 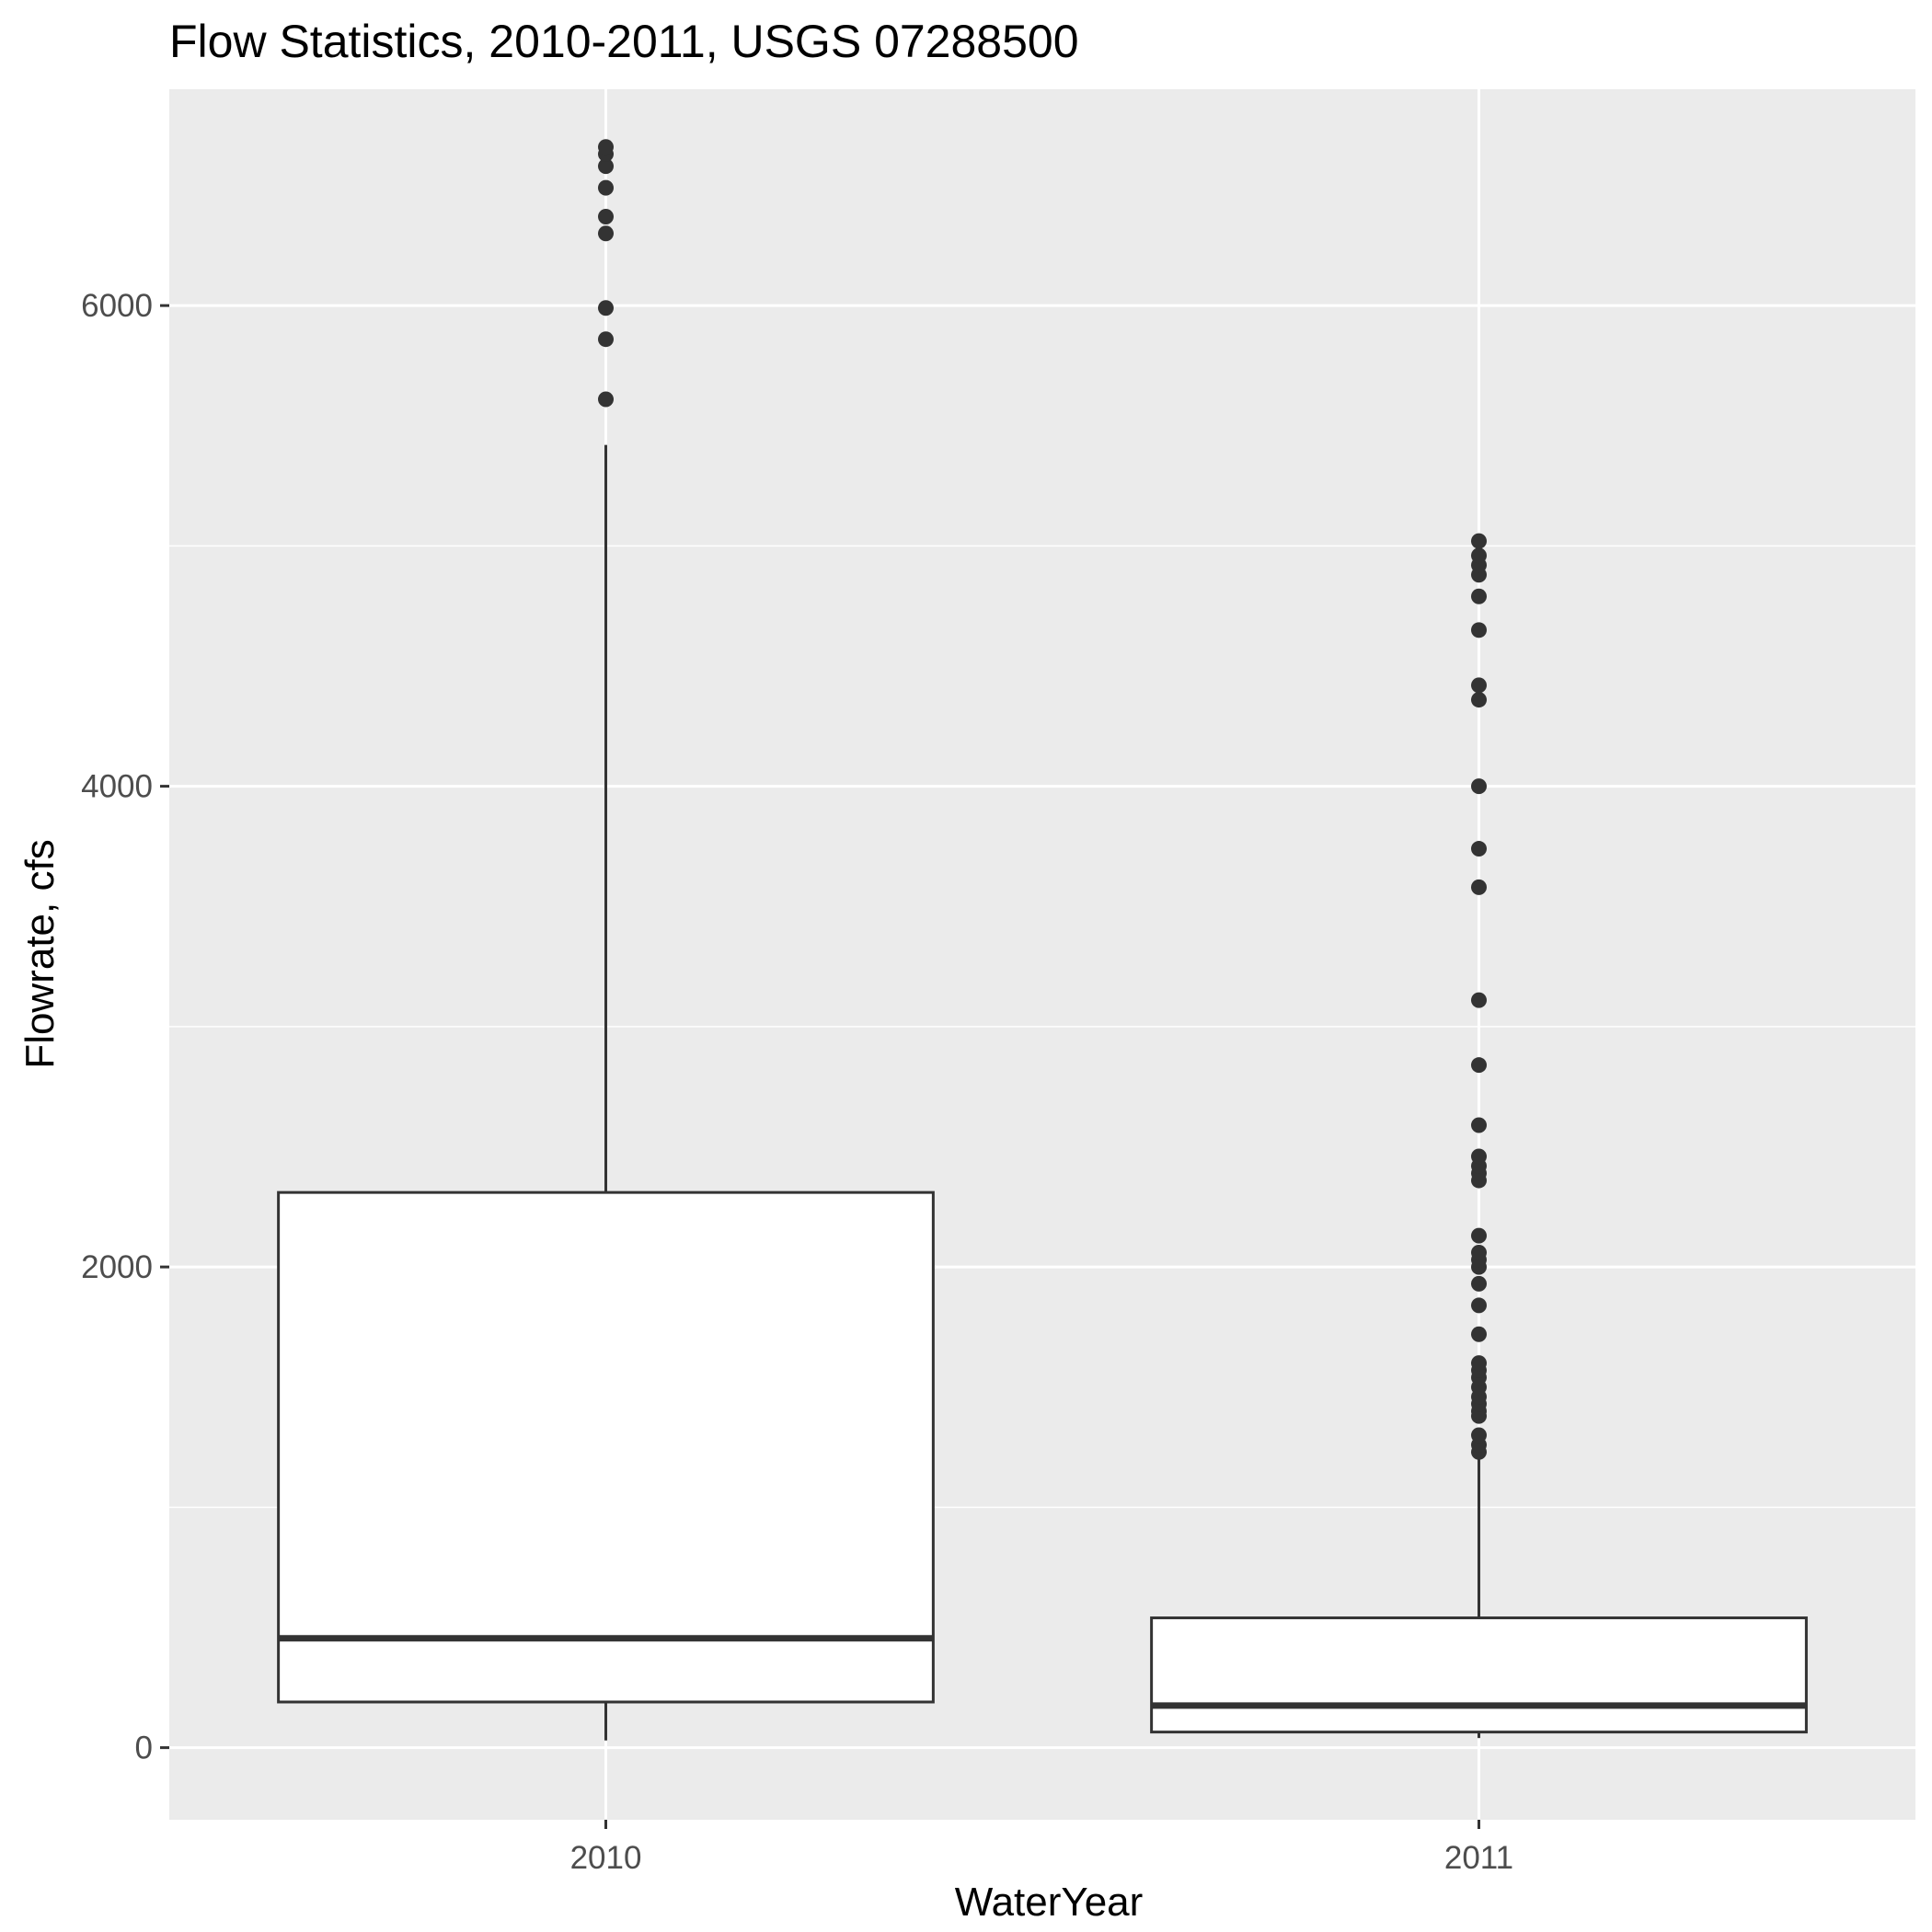 I want to click on y-axis-title: Flowrate, cfs, so click(x=40, y=953).